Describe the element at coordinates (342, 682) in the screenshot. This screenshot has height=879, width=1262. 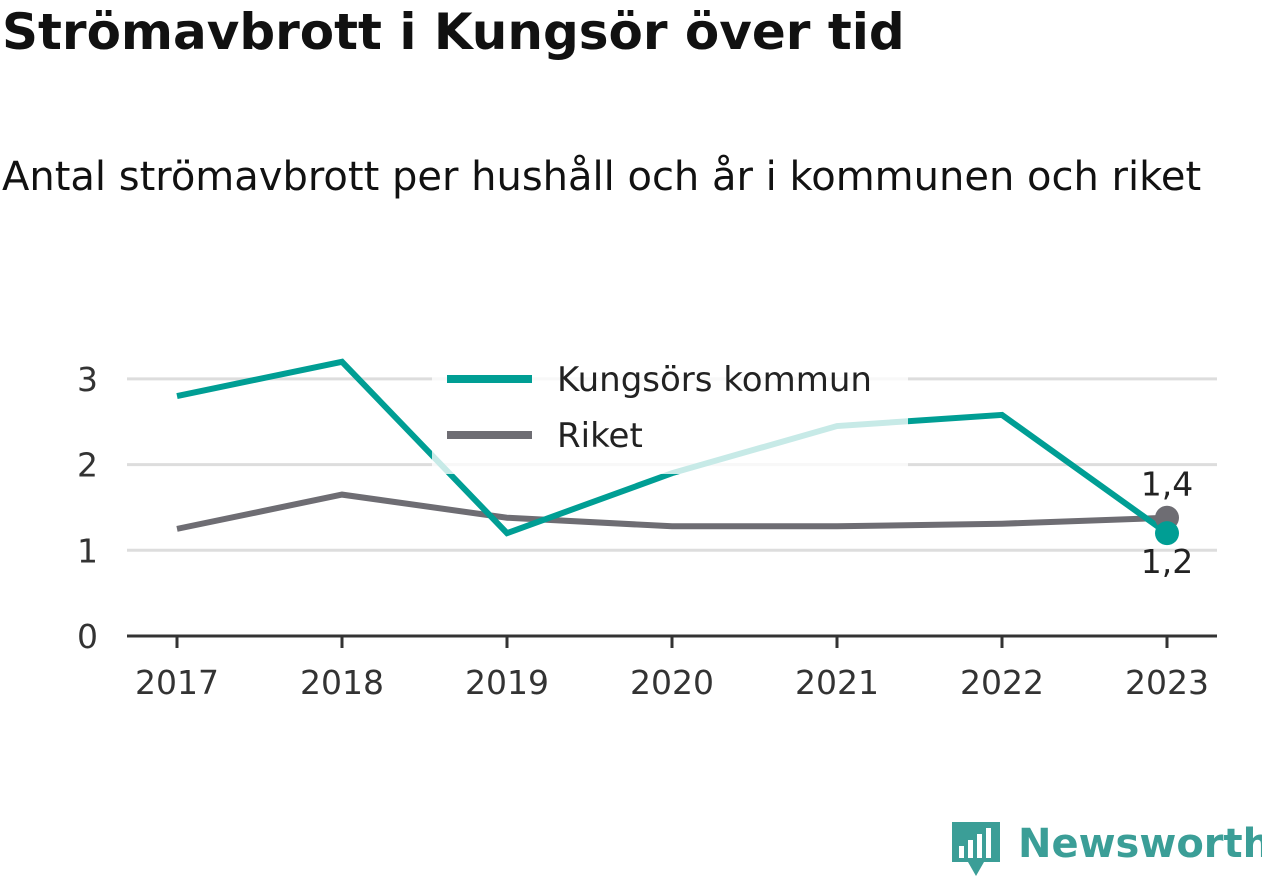
I see `x-tick-label: 2018` at that location.